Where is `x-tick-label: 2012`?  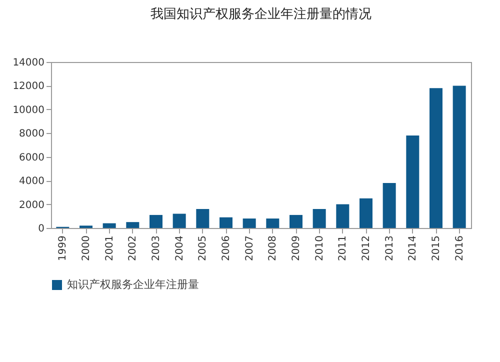 x-tick-label: 2012 is located at coordinates (366, 248).